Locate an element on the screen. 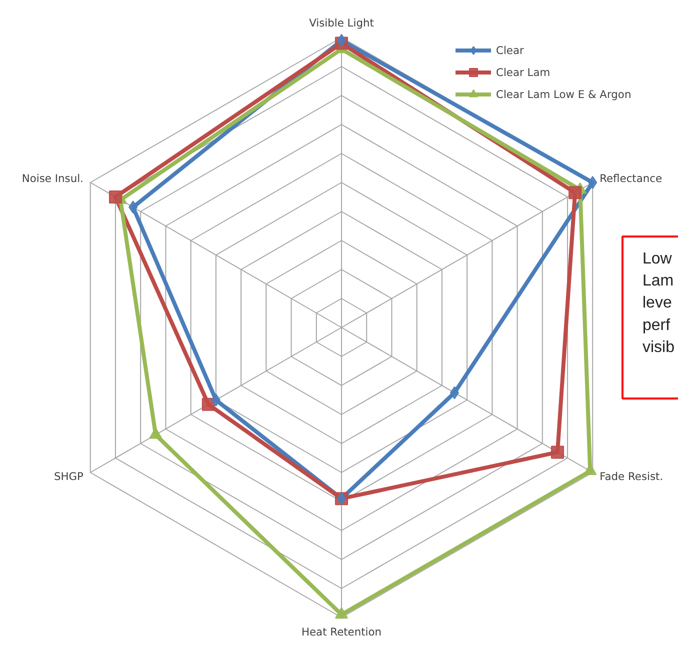 This screenshot has width=678, height=652. spoke-label: Noise Insul. is located at coordinates (53, 178).